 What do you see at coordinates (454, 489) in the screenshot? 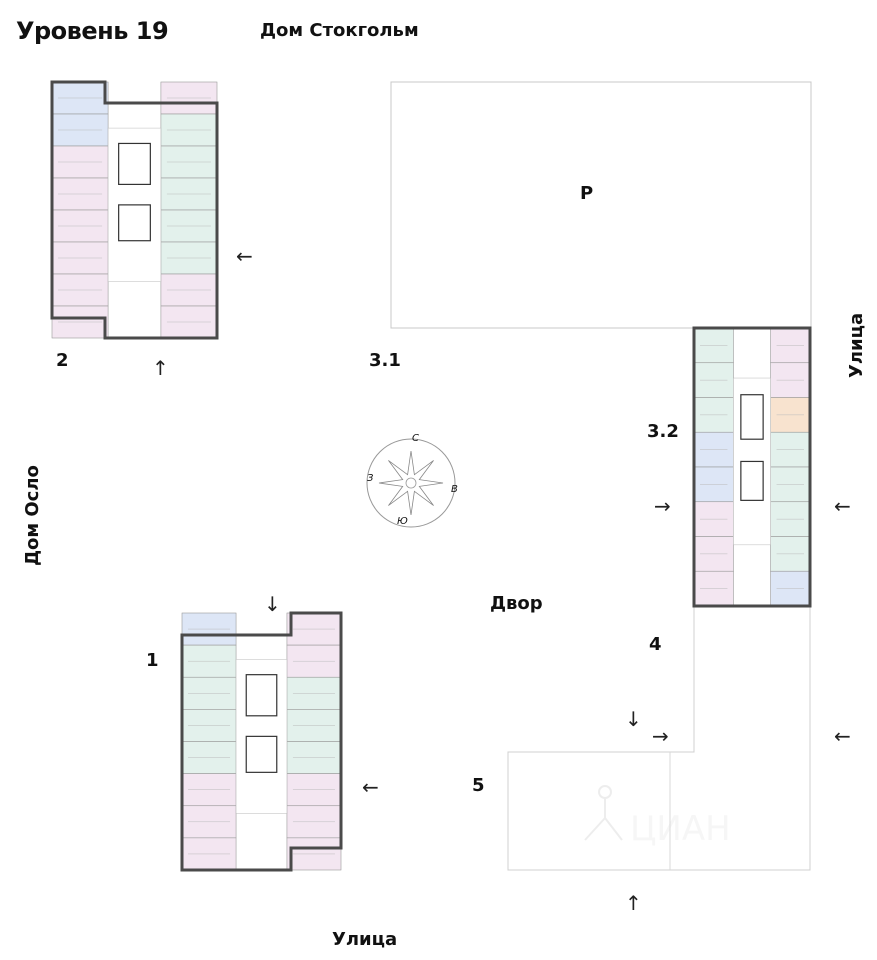
I see `compass-east: В` at bounding box center [454, 489].